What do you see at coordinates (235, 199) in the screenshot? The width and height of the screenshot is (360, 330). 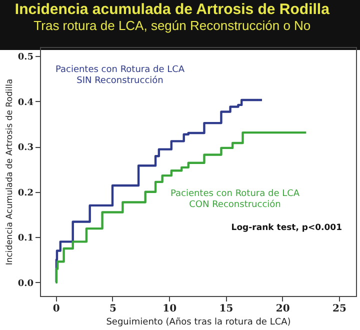 I see `series-label: Pacientes con Rotura de LCA CON Reconstrucción` at bounding box center [235, 199].